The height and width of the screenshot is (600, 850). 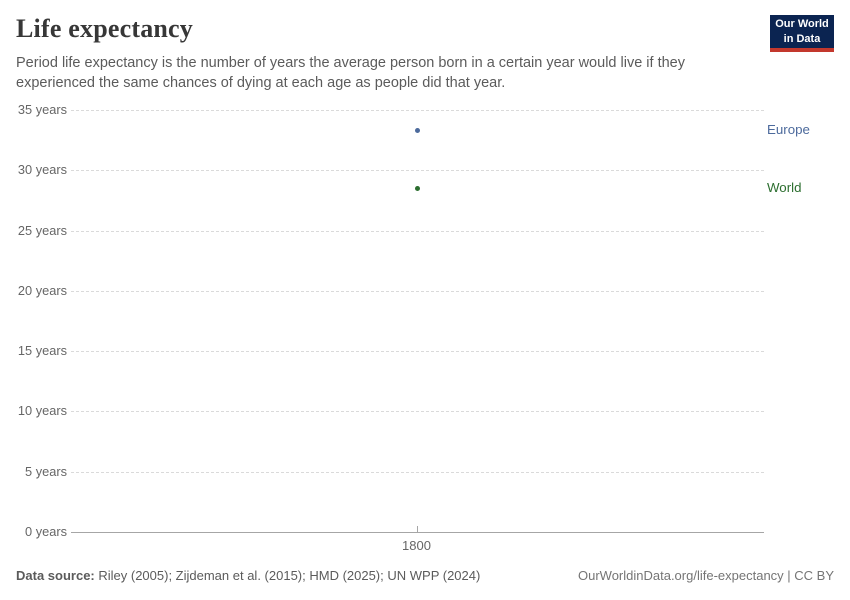 What do you see at coordinates (55, 575) in the screenshot?
I see `data-source-label: Data source:` at bounding box center [55, 575].